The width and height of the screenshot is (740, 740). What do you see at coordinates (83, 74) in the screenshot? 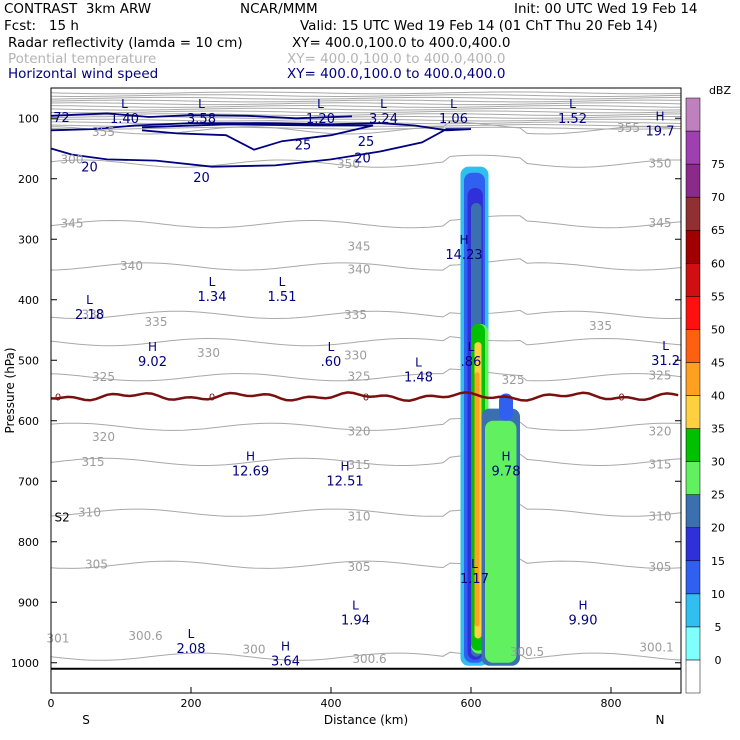
I see `field-wind-name: Horizontal wind speed` at bounding box center [83, 74].